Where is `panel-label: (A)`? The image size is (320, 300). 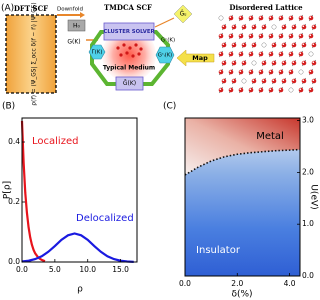
panel-label: (A) is located at coordinates (7, 9).